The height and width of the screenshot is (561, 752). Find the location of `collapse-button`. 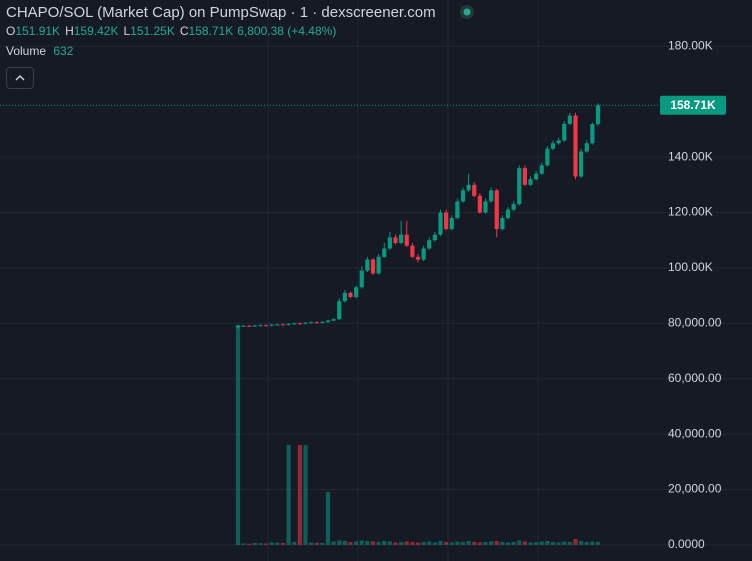

collapse-button is located at coordinates (20, 78).